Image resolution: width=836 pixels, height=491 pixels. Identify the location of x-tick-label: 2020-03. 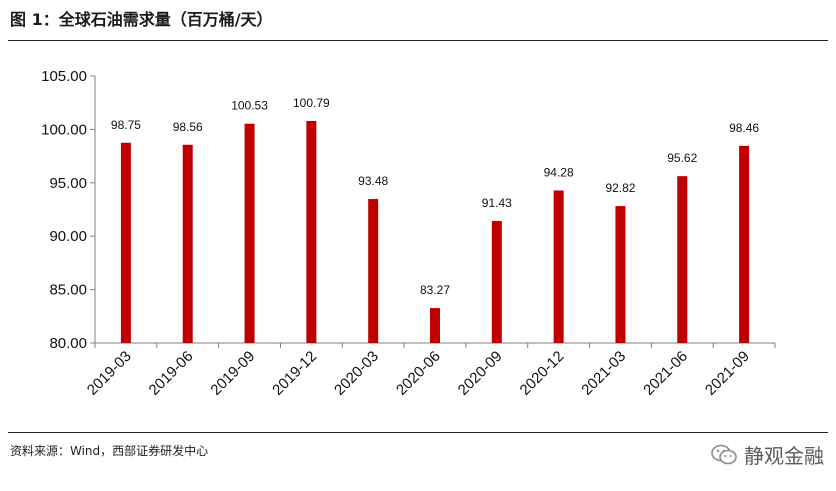
(356, 373).